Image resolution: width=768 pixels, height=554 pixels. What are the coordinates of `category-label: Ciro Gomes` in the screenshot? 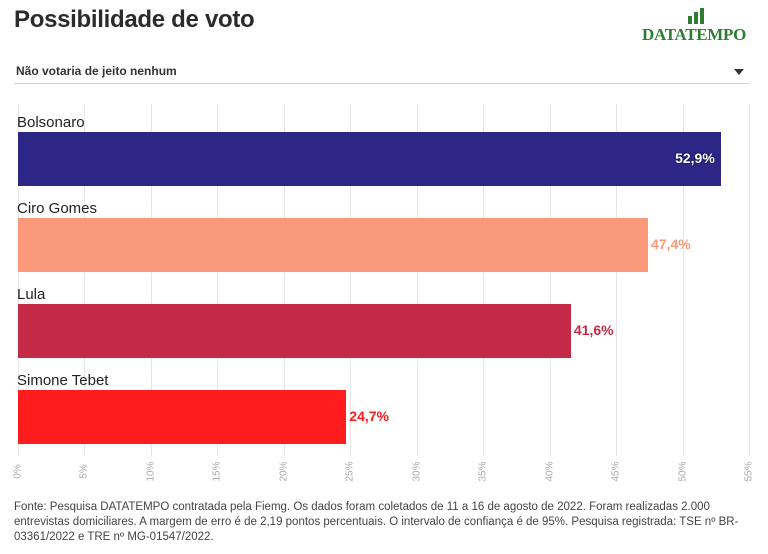 It's located at (57, 208).